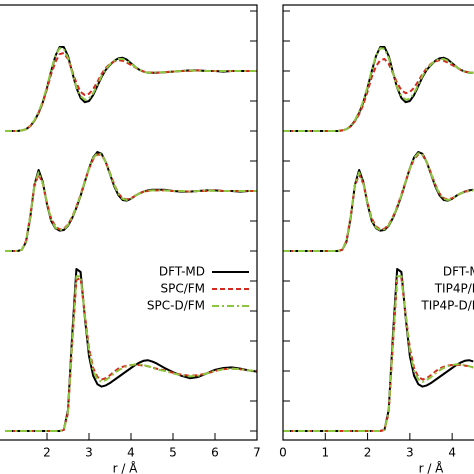  Describe the element at coordinates (325, 453) in the screenshot. I see `x-tick-label: 1` at that location.